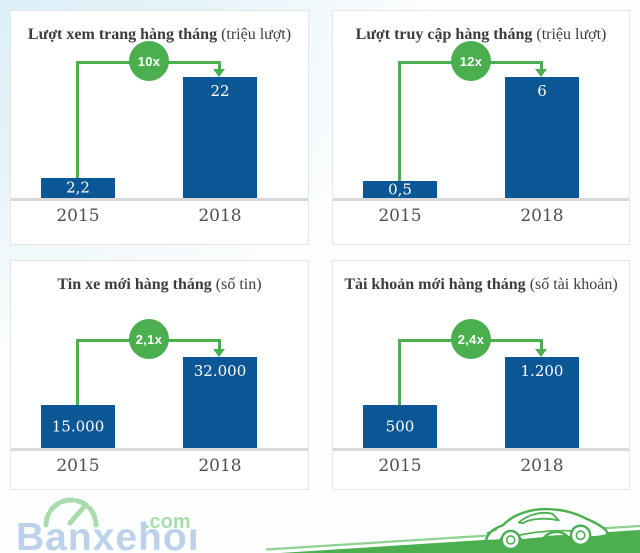 The height and width of the screenshot is (553, 640). I want to click on chart-title-main: Lượt truy cập hàng tháng, so click(444, 34).